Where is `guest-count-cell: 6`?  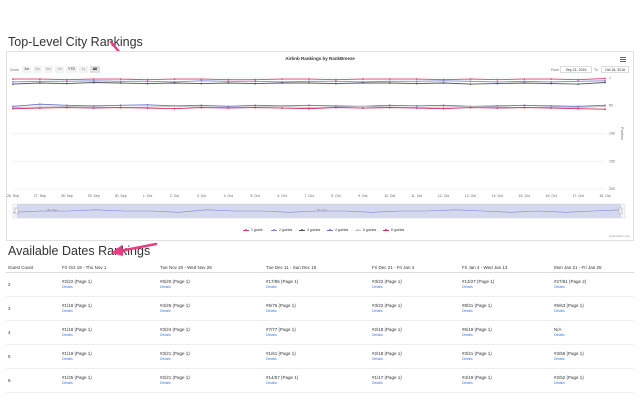
guest-count-cell: 6 is located at coordinates (33, 380).